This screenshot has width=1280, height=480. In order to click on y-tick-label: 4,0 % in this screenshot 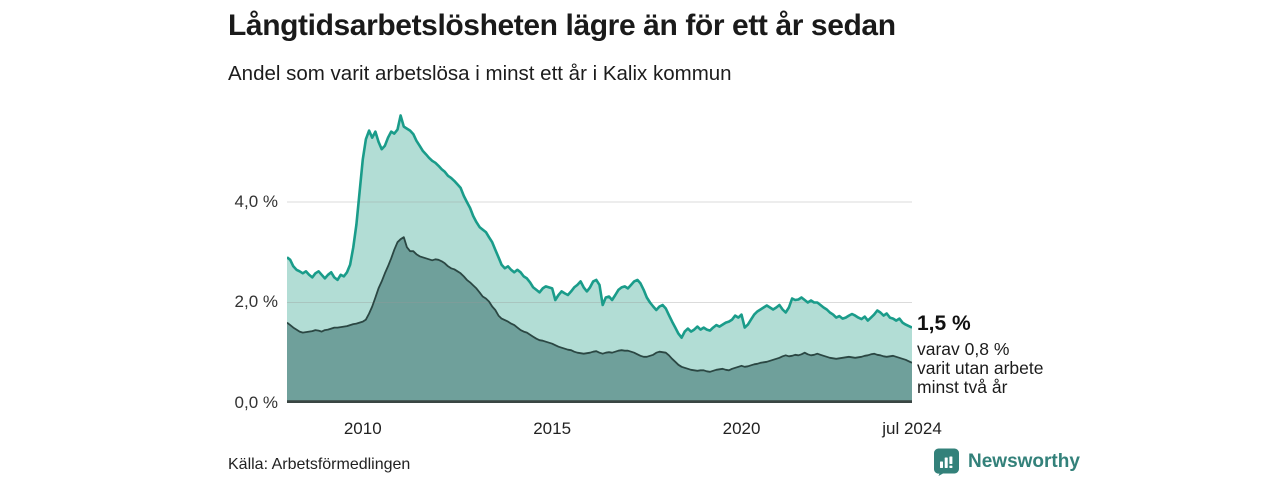, I will do `click(256, 201)`.